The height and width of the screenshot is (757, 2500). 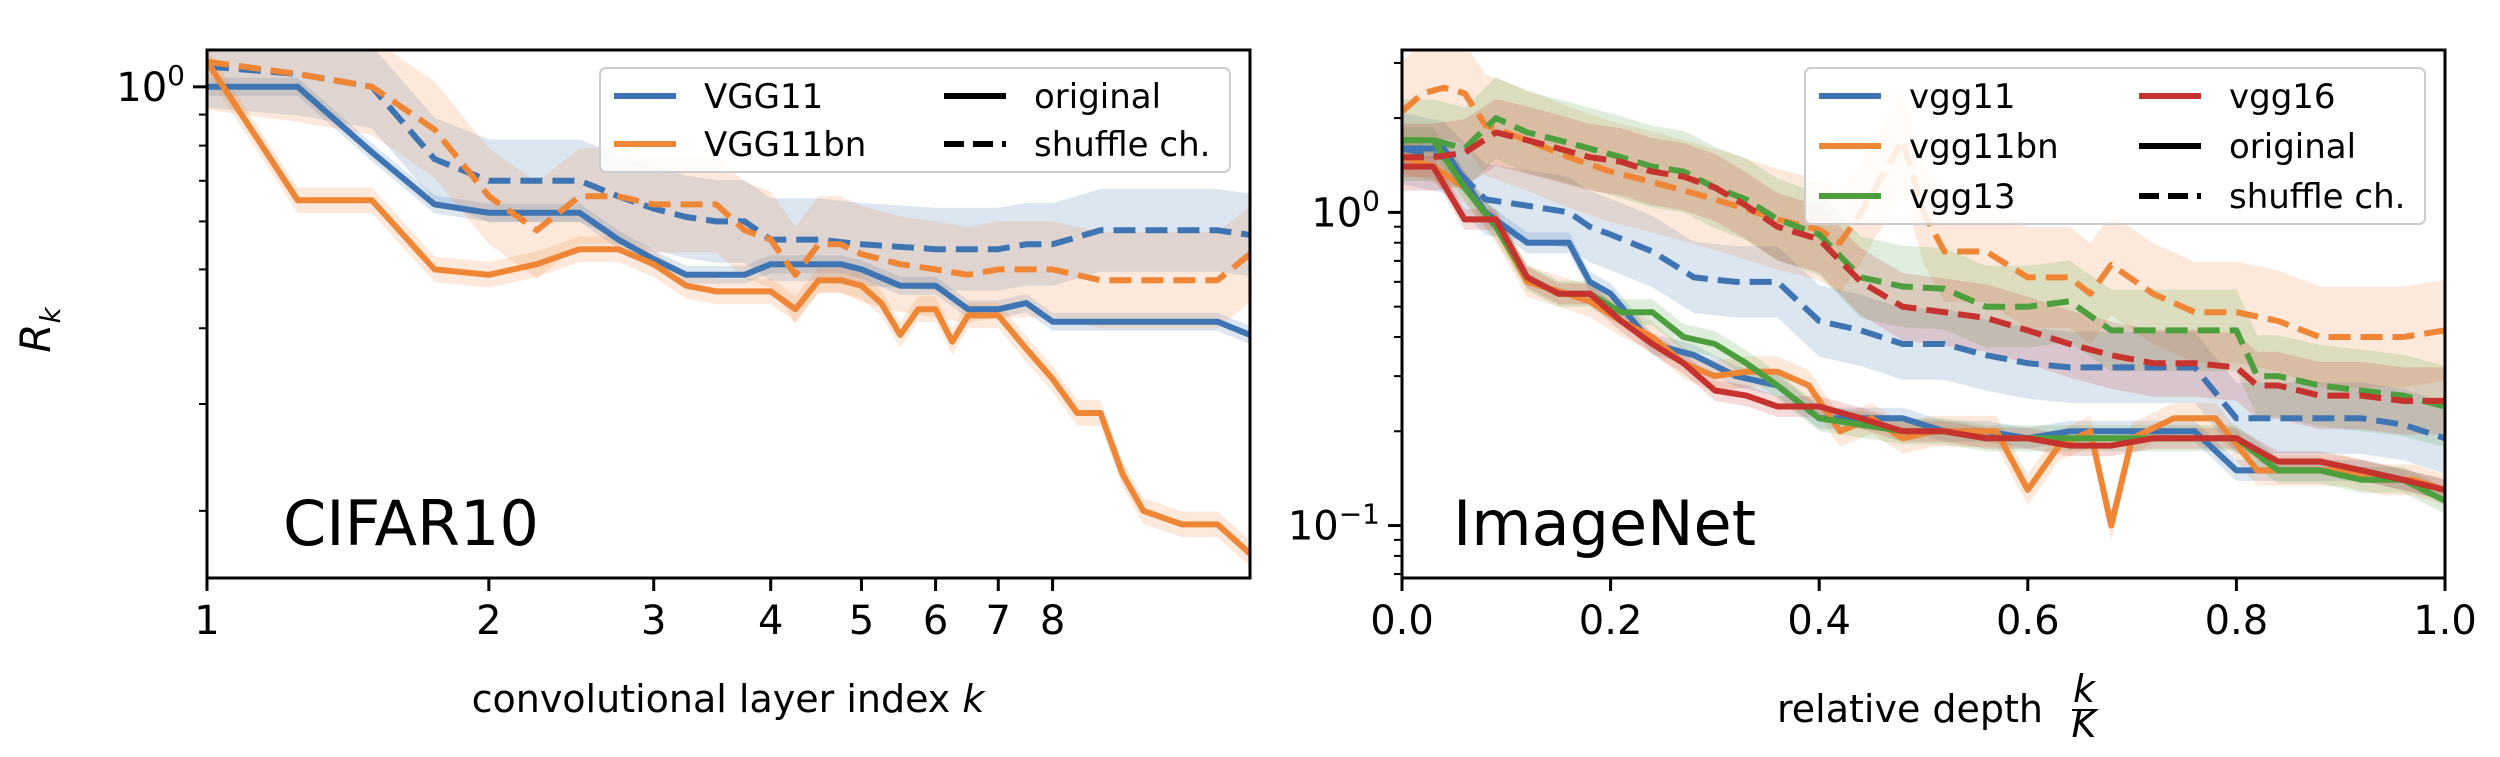 I want to click on x-tick-label: 0.8, so click(x=2237, y=621).